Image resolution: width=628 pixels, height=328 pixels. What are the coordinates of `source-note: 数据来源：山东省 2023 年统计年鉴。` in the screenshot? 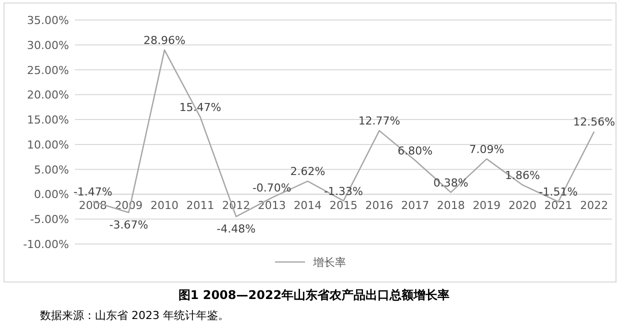 It's located at (134, 315).